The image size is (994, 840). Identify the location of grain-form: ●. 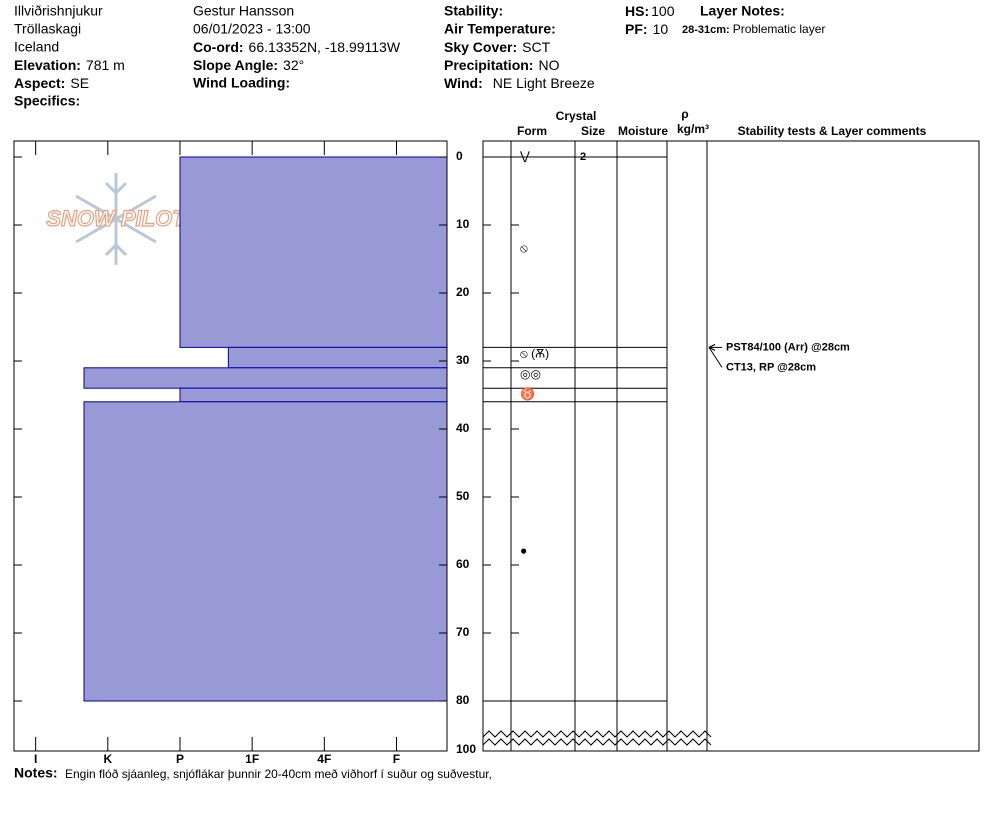
(523, 551).